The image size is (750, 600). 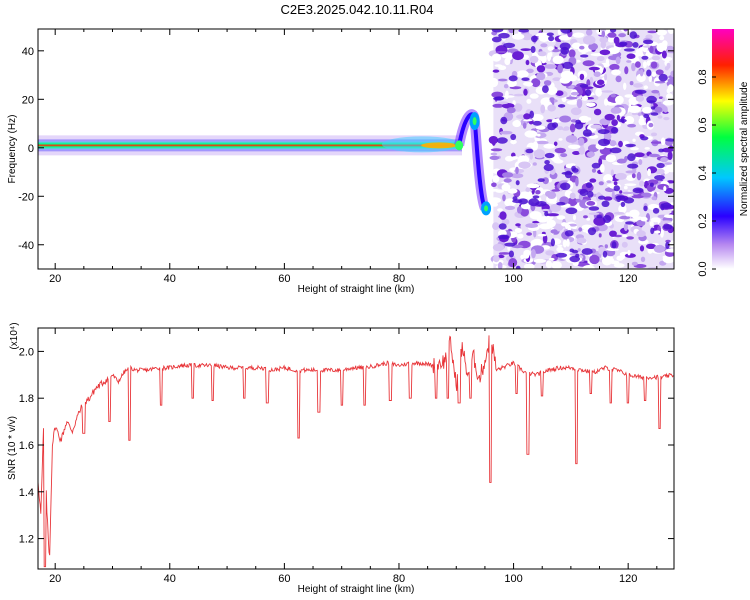 I want to click on x-tick-label: 100, so click(x=513, y=579).